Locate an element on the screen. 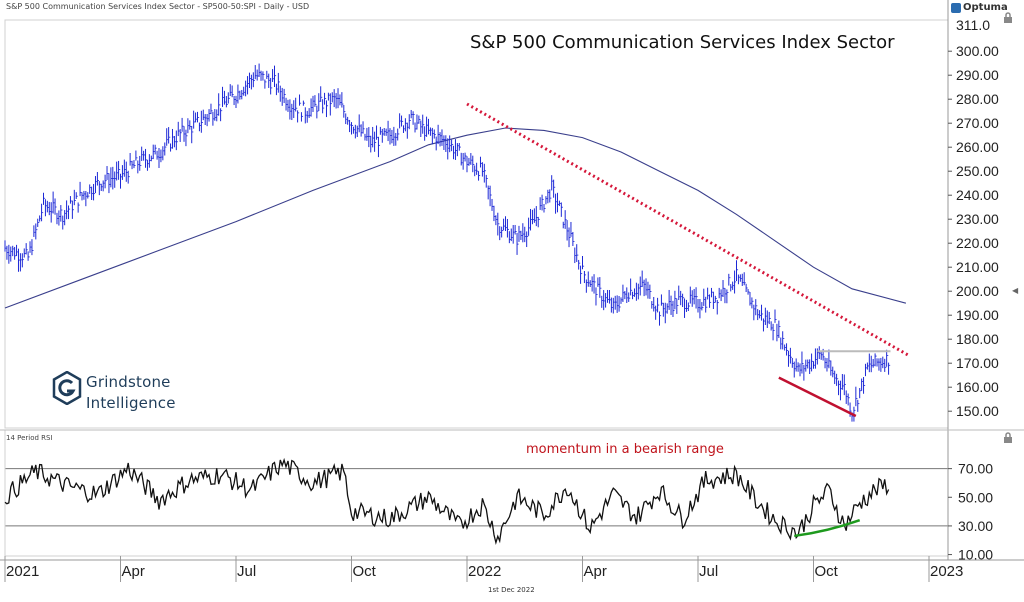  watermark-line2: Intelligence is located at coordinates (131, 403).